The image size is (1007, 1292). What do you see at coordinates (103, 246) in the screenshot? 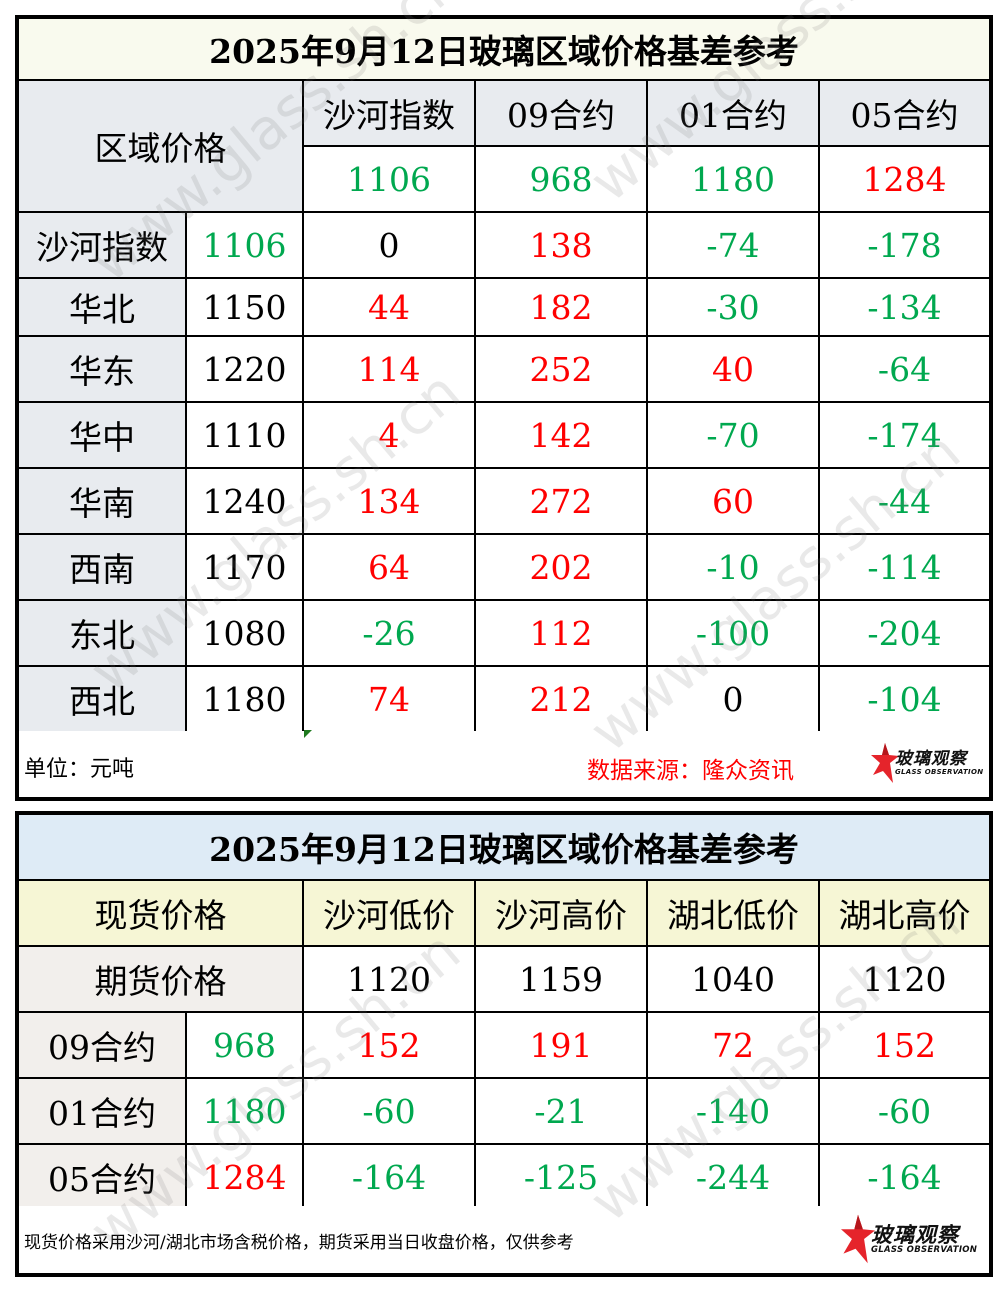
I see `region-name: 沙河指数` at bounding box center [103, 246].